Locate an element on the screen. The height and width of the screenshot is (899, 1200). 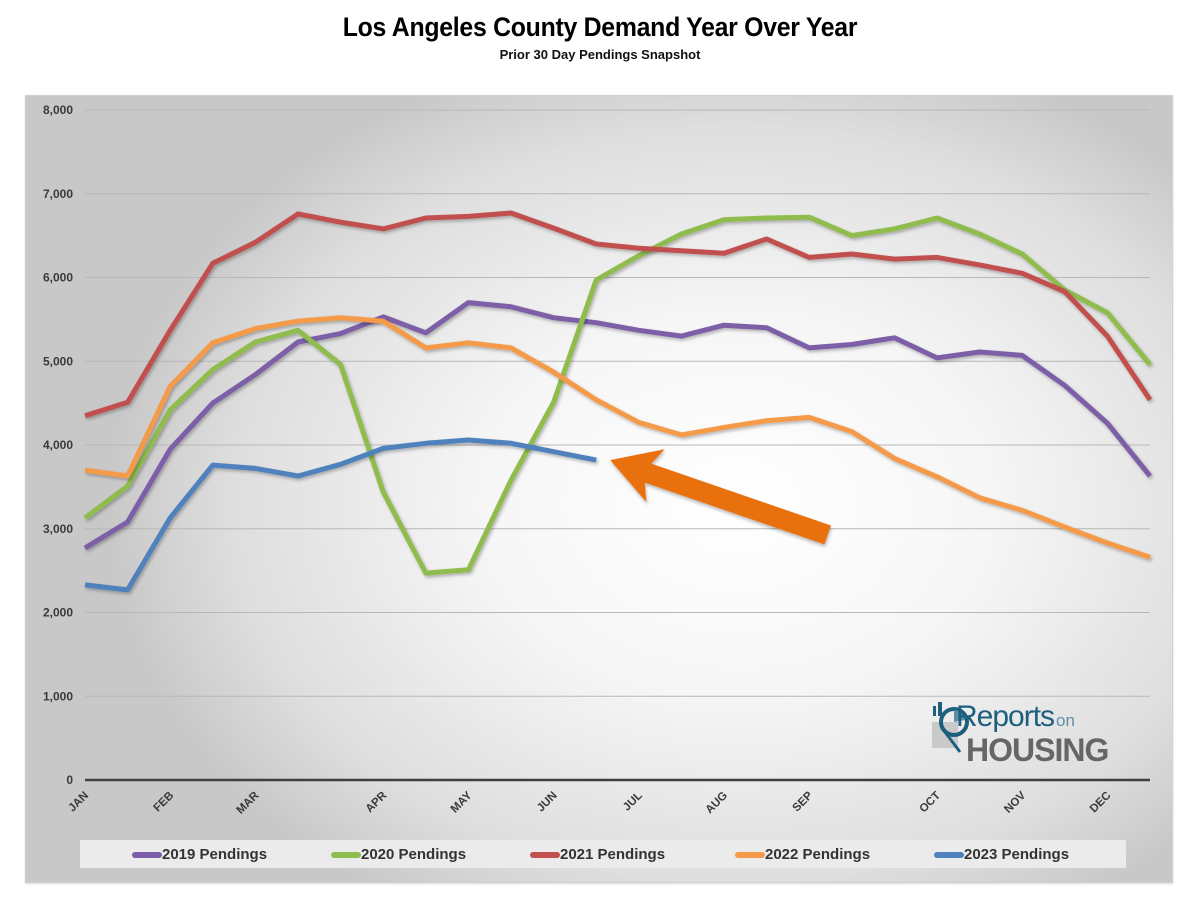
x-tick-label: APR is located at coordinates (377, 802).